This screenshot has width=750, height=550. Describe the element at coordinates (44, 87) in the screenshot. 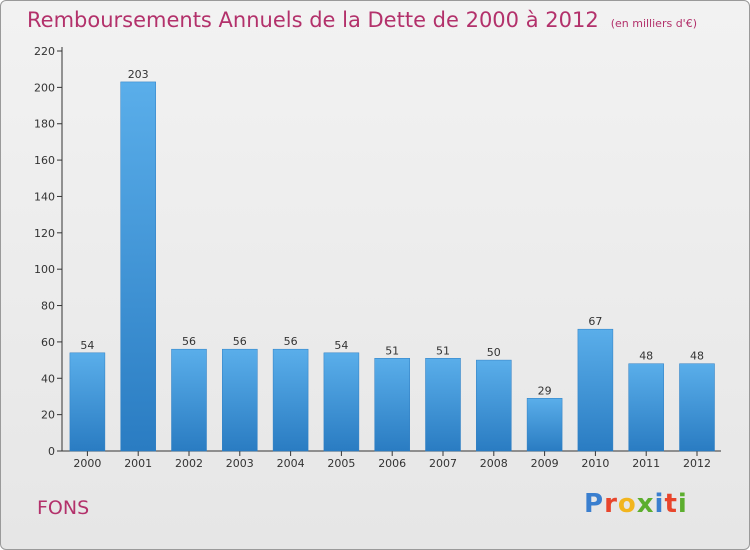

I see `y-tick-label: 200` at that location.